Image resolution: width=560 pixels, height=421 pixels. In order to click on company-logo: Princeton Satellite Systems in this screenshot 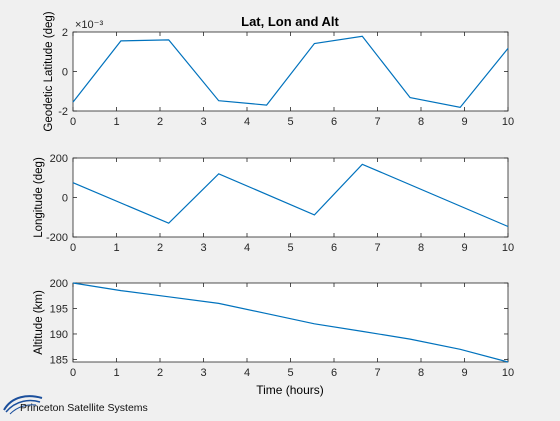, I will do `click(87, 403)`.